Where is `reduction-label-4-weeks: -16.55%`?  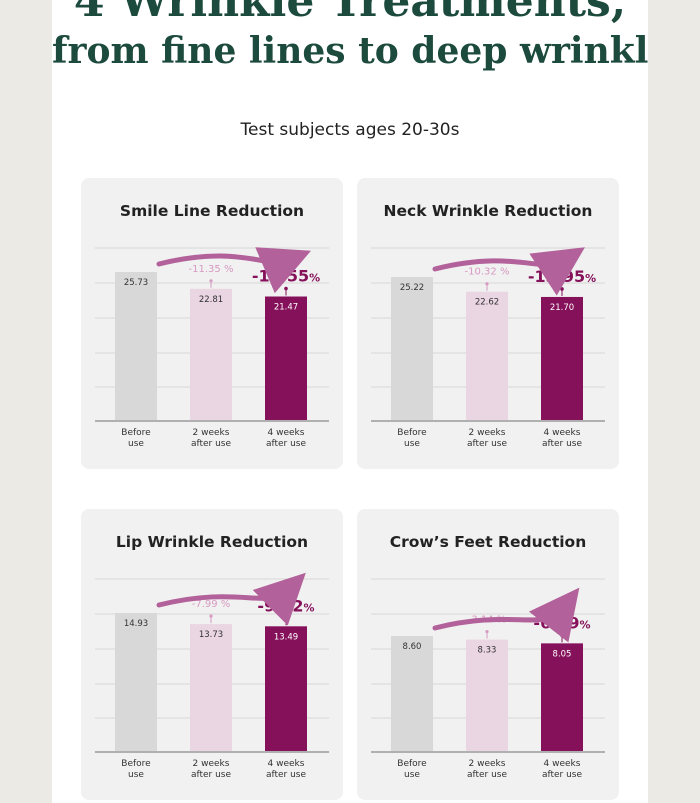
reduction-label-4-weeks: -16.55% is located at coordinates (286, 276).